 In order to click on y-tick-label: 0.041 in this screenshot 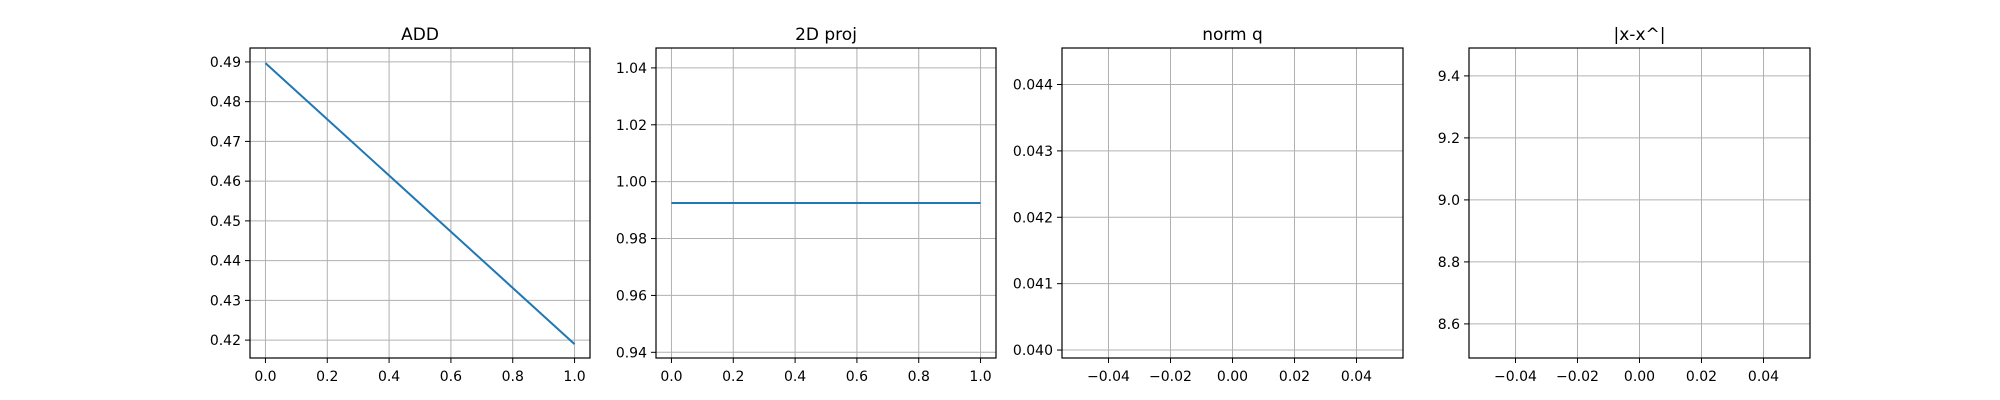, I will do `click(1033, 285)`.